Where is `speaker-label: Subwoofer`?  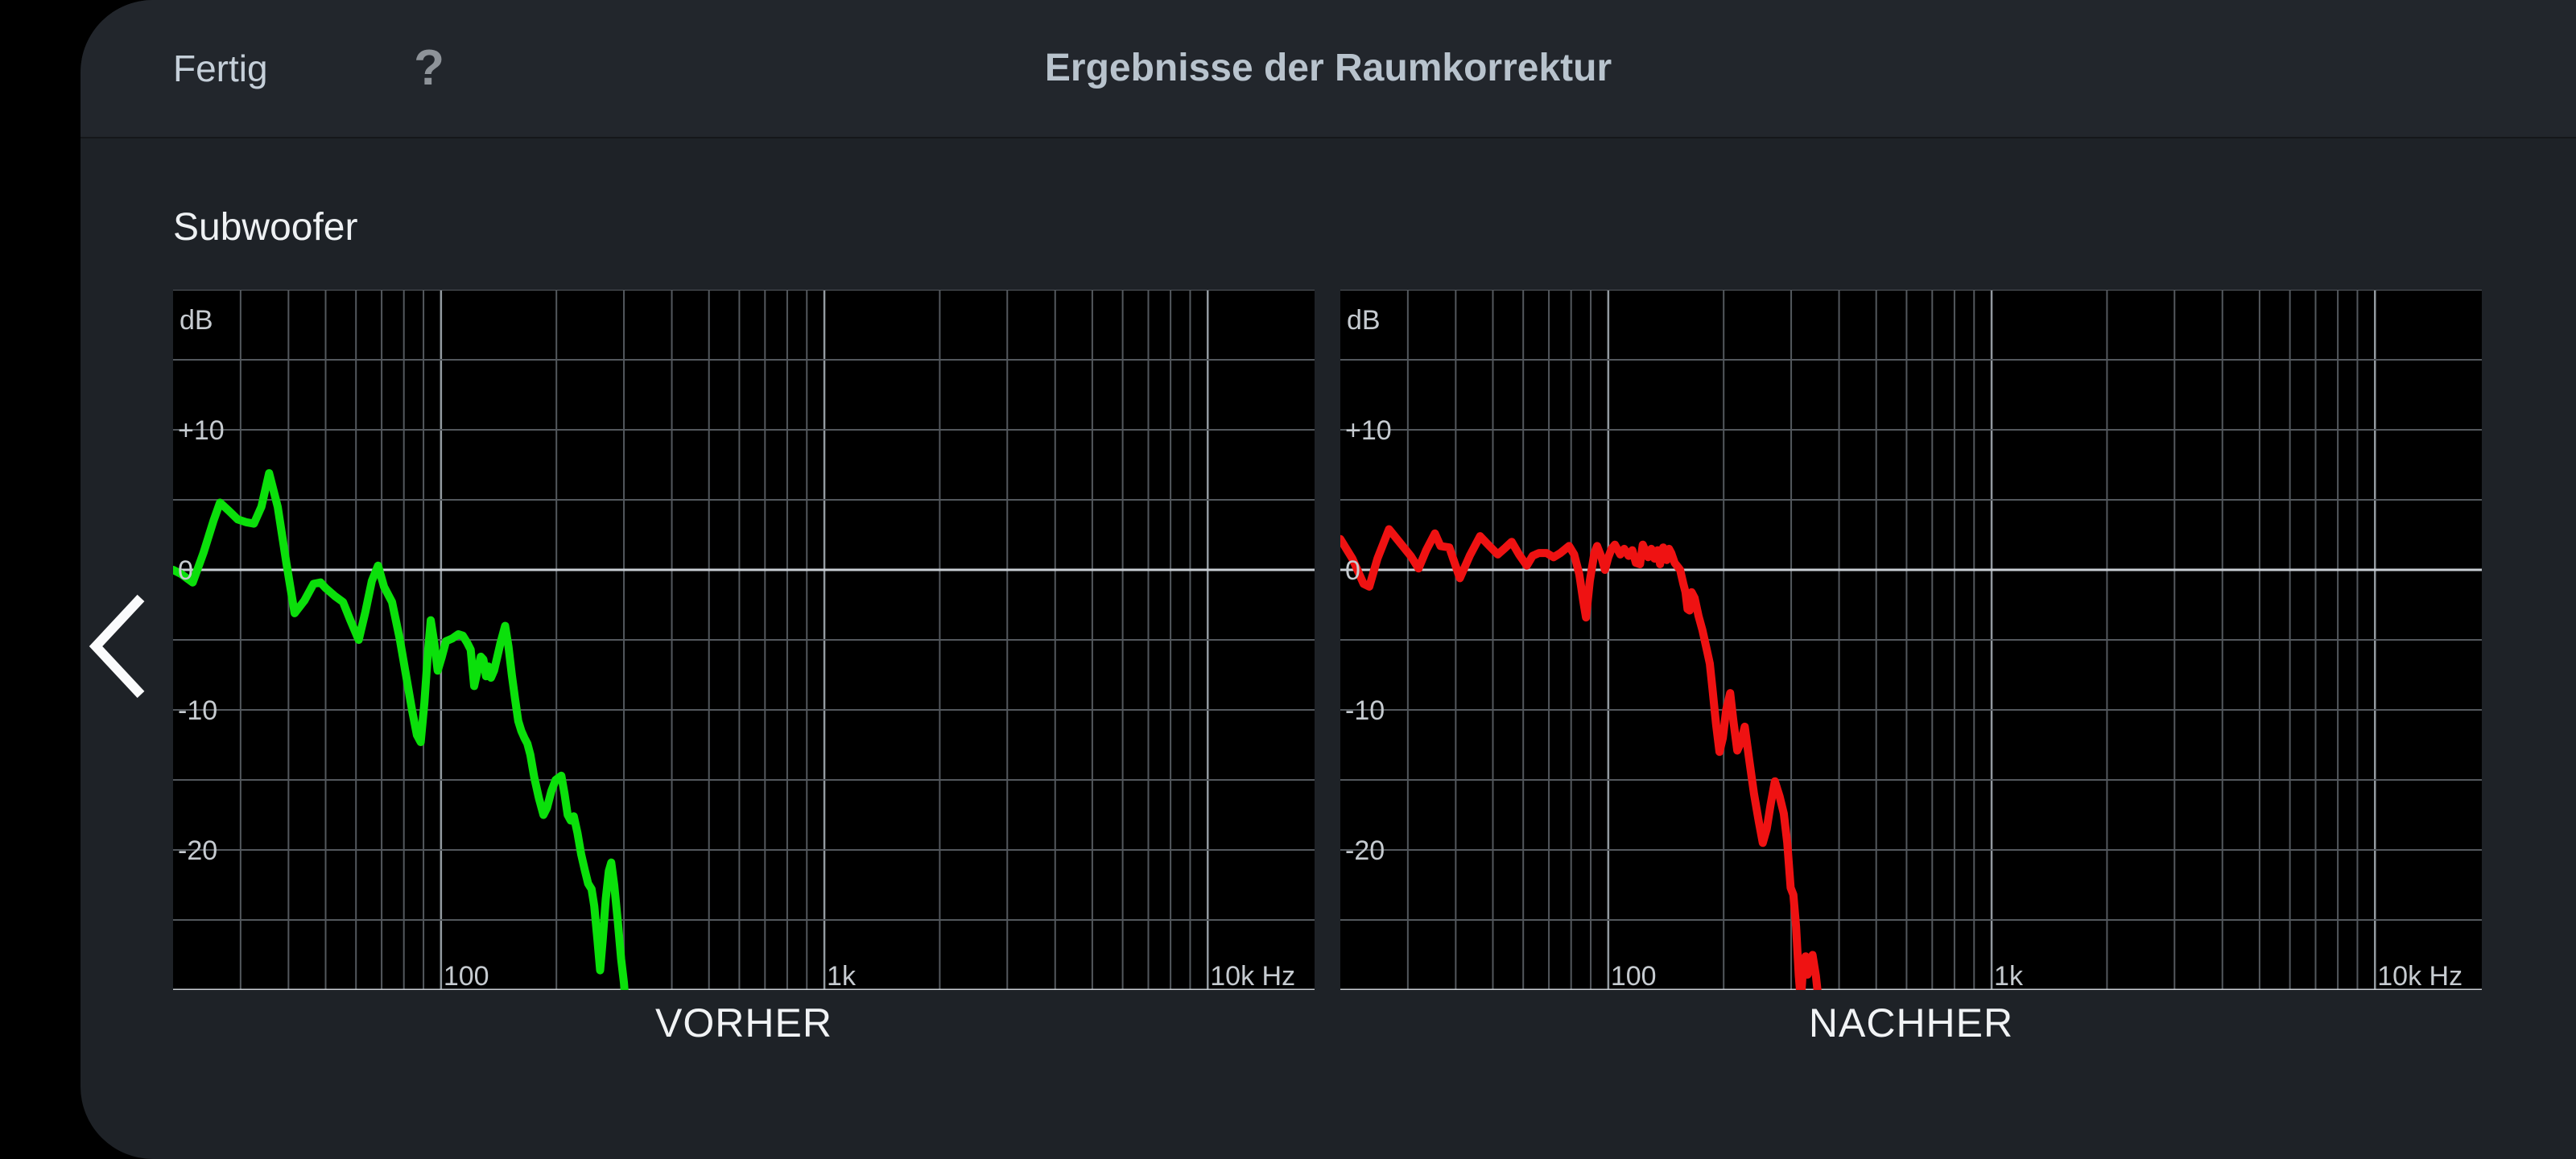 speaker-label: Subwoofer is located at coordinates (265, 227).